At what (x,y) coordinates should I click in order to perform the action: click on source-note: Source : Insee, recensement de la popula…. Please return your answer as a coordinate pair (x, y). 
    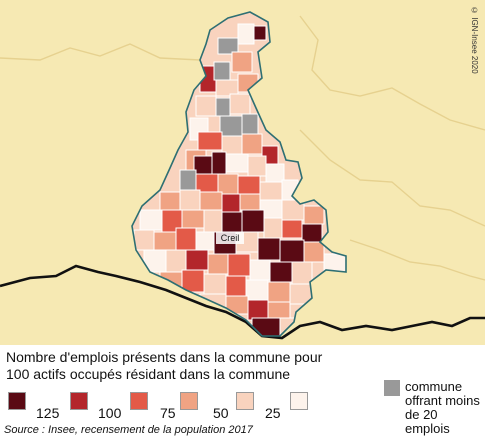
    Looking at the image, I should click on (128, 430).